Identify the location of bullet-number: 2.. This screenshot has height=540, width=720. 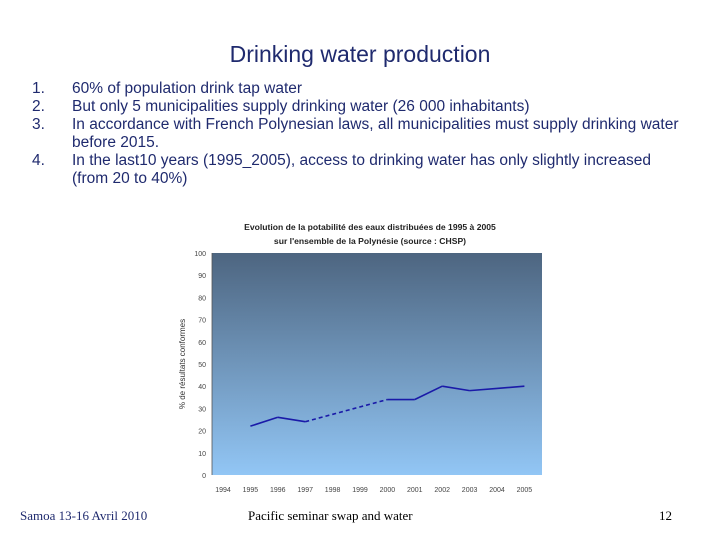
(38, 106).